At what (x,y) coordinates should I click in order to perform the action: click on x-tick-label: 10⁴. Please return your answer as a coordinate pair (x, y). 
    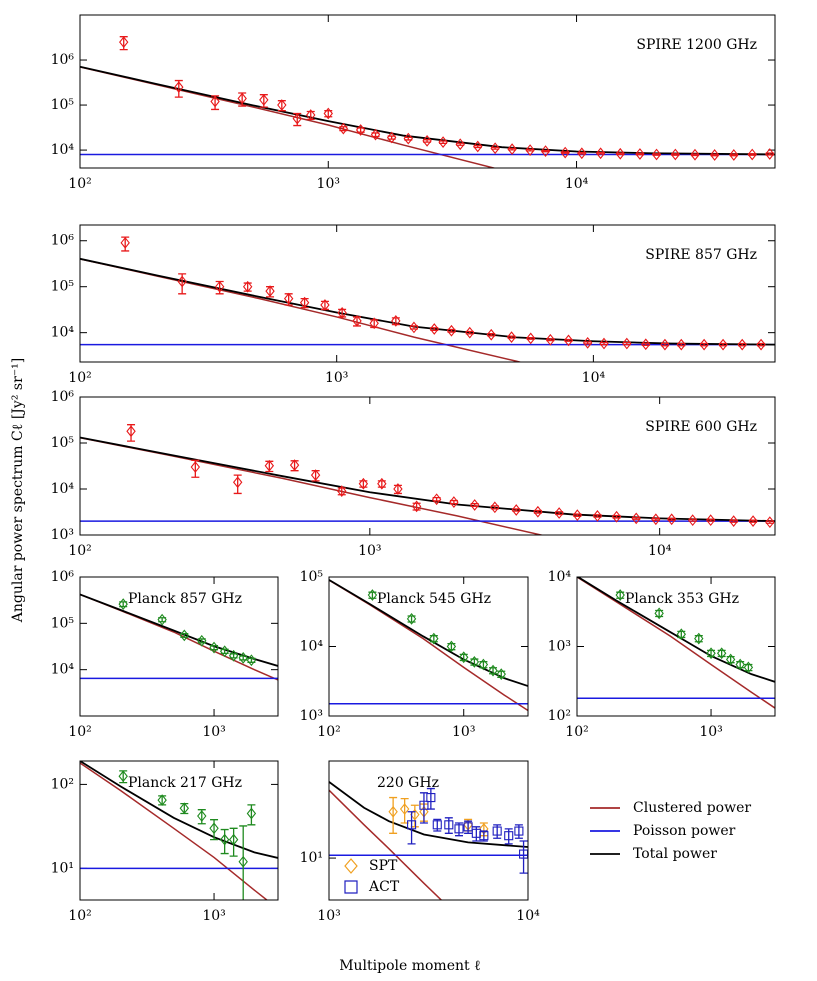
    Looking at the image, I should click on (594, 378).